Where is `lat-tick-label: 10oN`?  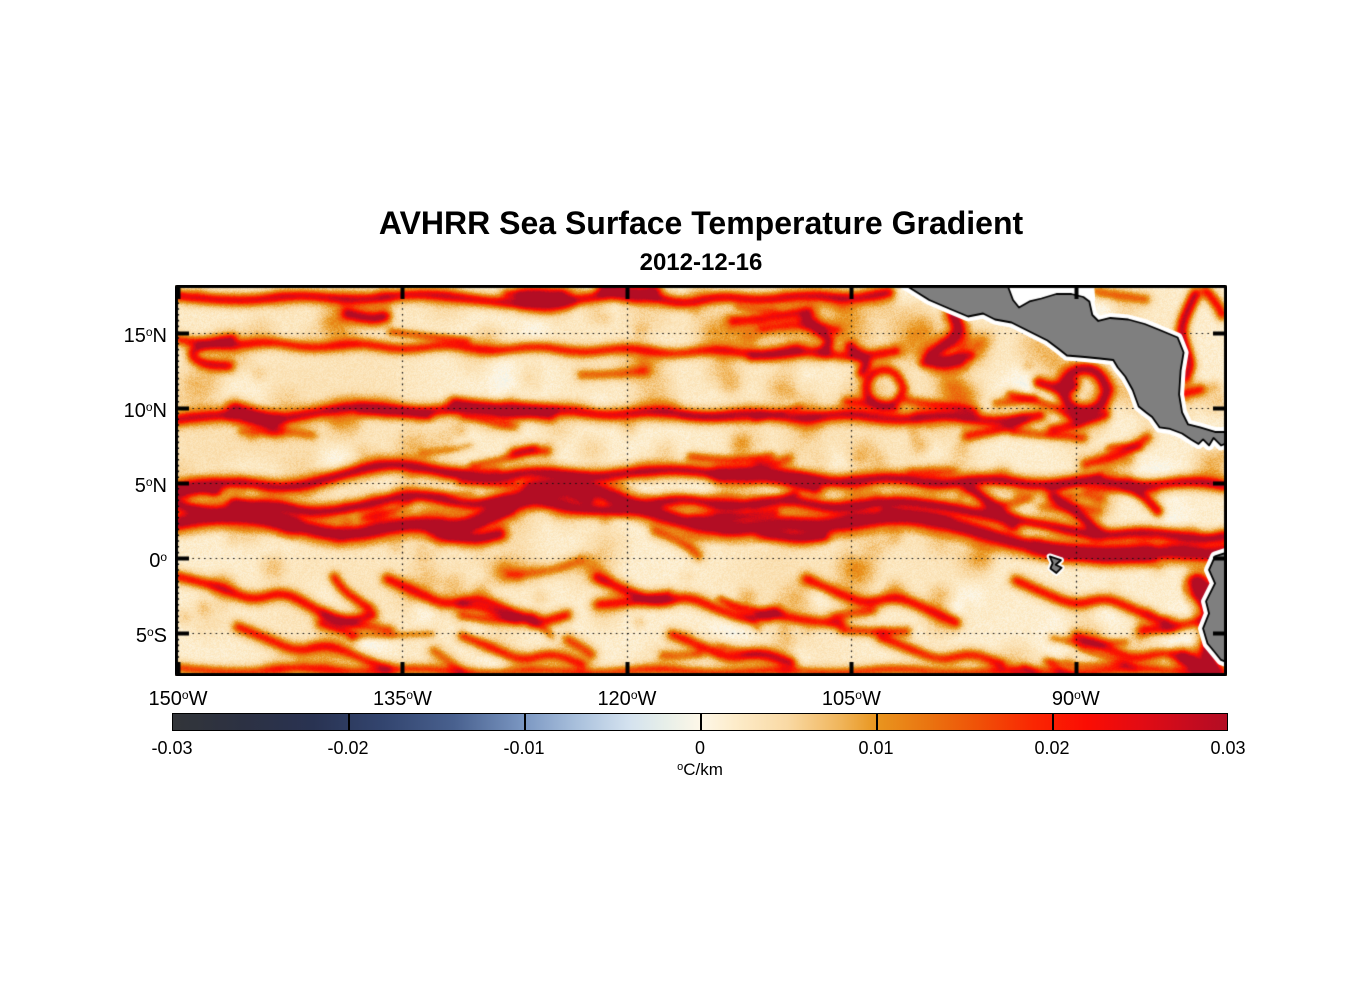 lat-tick-label: 10oN is located at coordinates (145, 410).